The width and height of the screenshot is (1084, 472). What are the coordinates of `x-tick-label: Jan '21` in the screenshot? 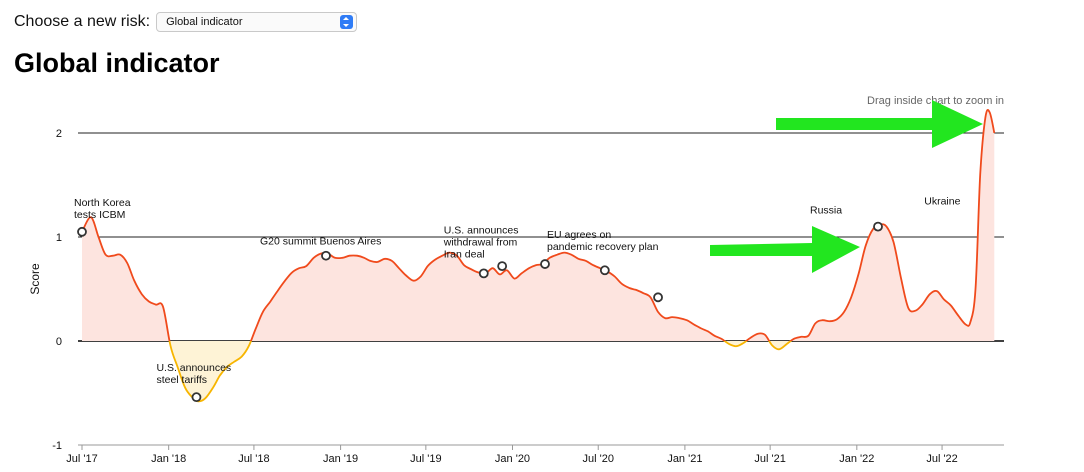 It's located at (684, 459).